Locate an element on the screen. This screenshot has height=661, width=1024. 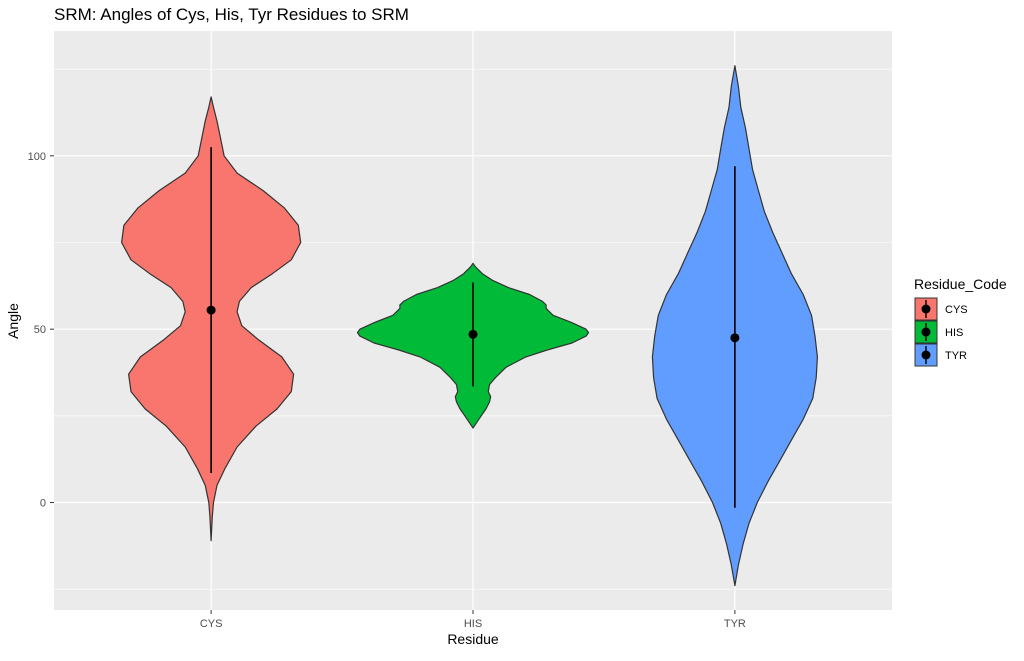
y-tick-label: 100 is located at coordinates (37, 157).